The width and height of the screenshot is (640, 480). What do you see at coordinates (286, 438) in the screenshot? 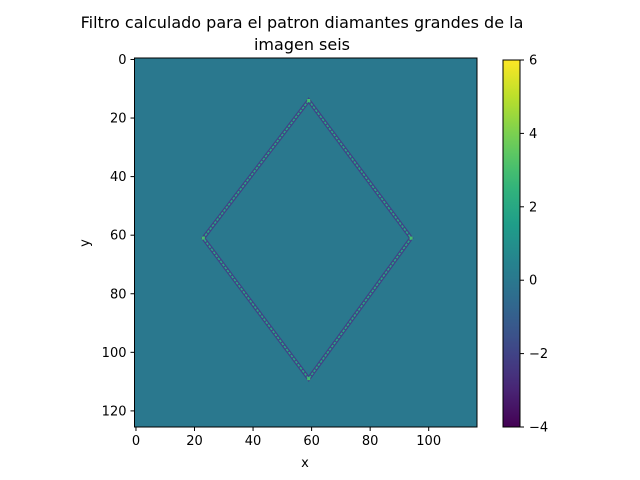
I see `x-axis: 0 20 40 60 80 100` at bounding box center [286, 438].